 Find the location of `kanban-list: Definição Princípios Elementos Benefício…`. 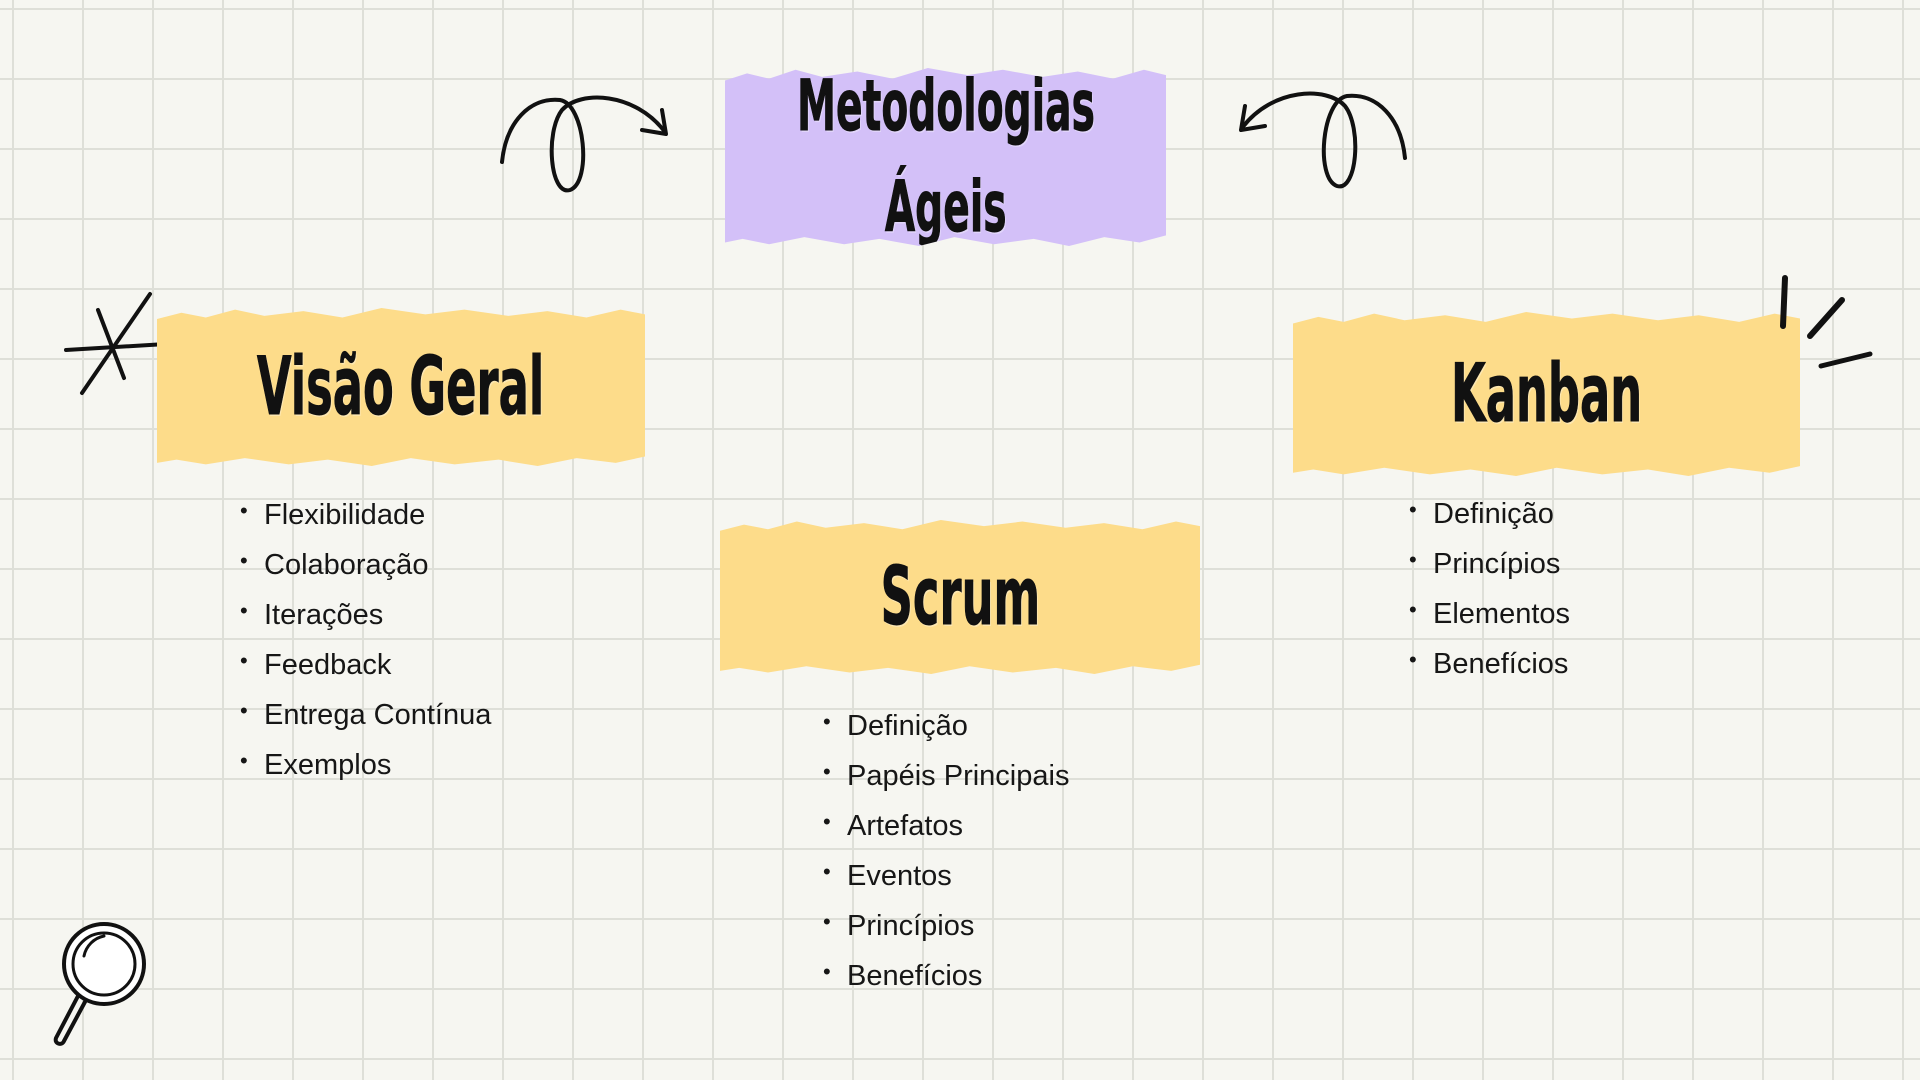

kanban-list: Definição Princípios Elementos Benefício… is located at coordinates (1489, 587).